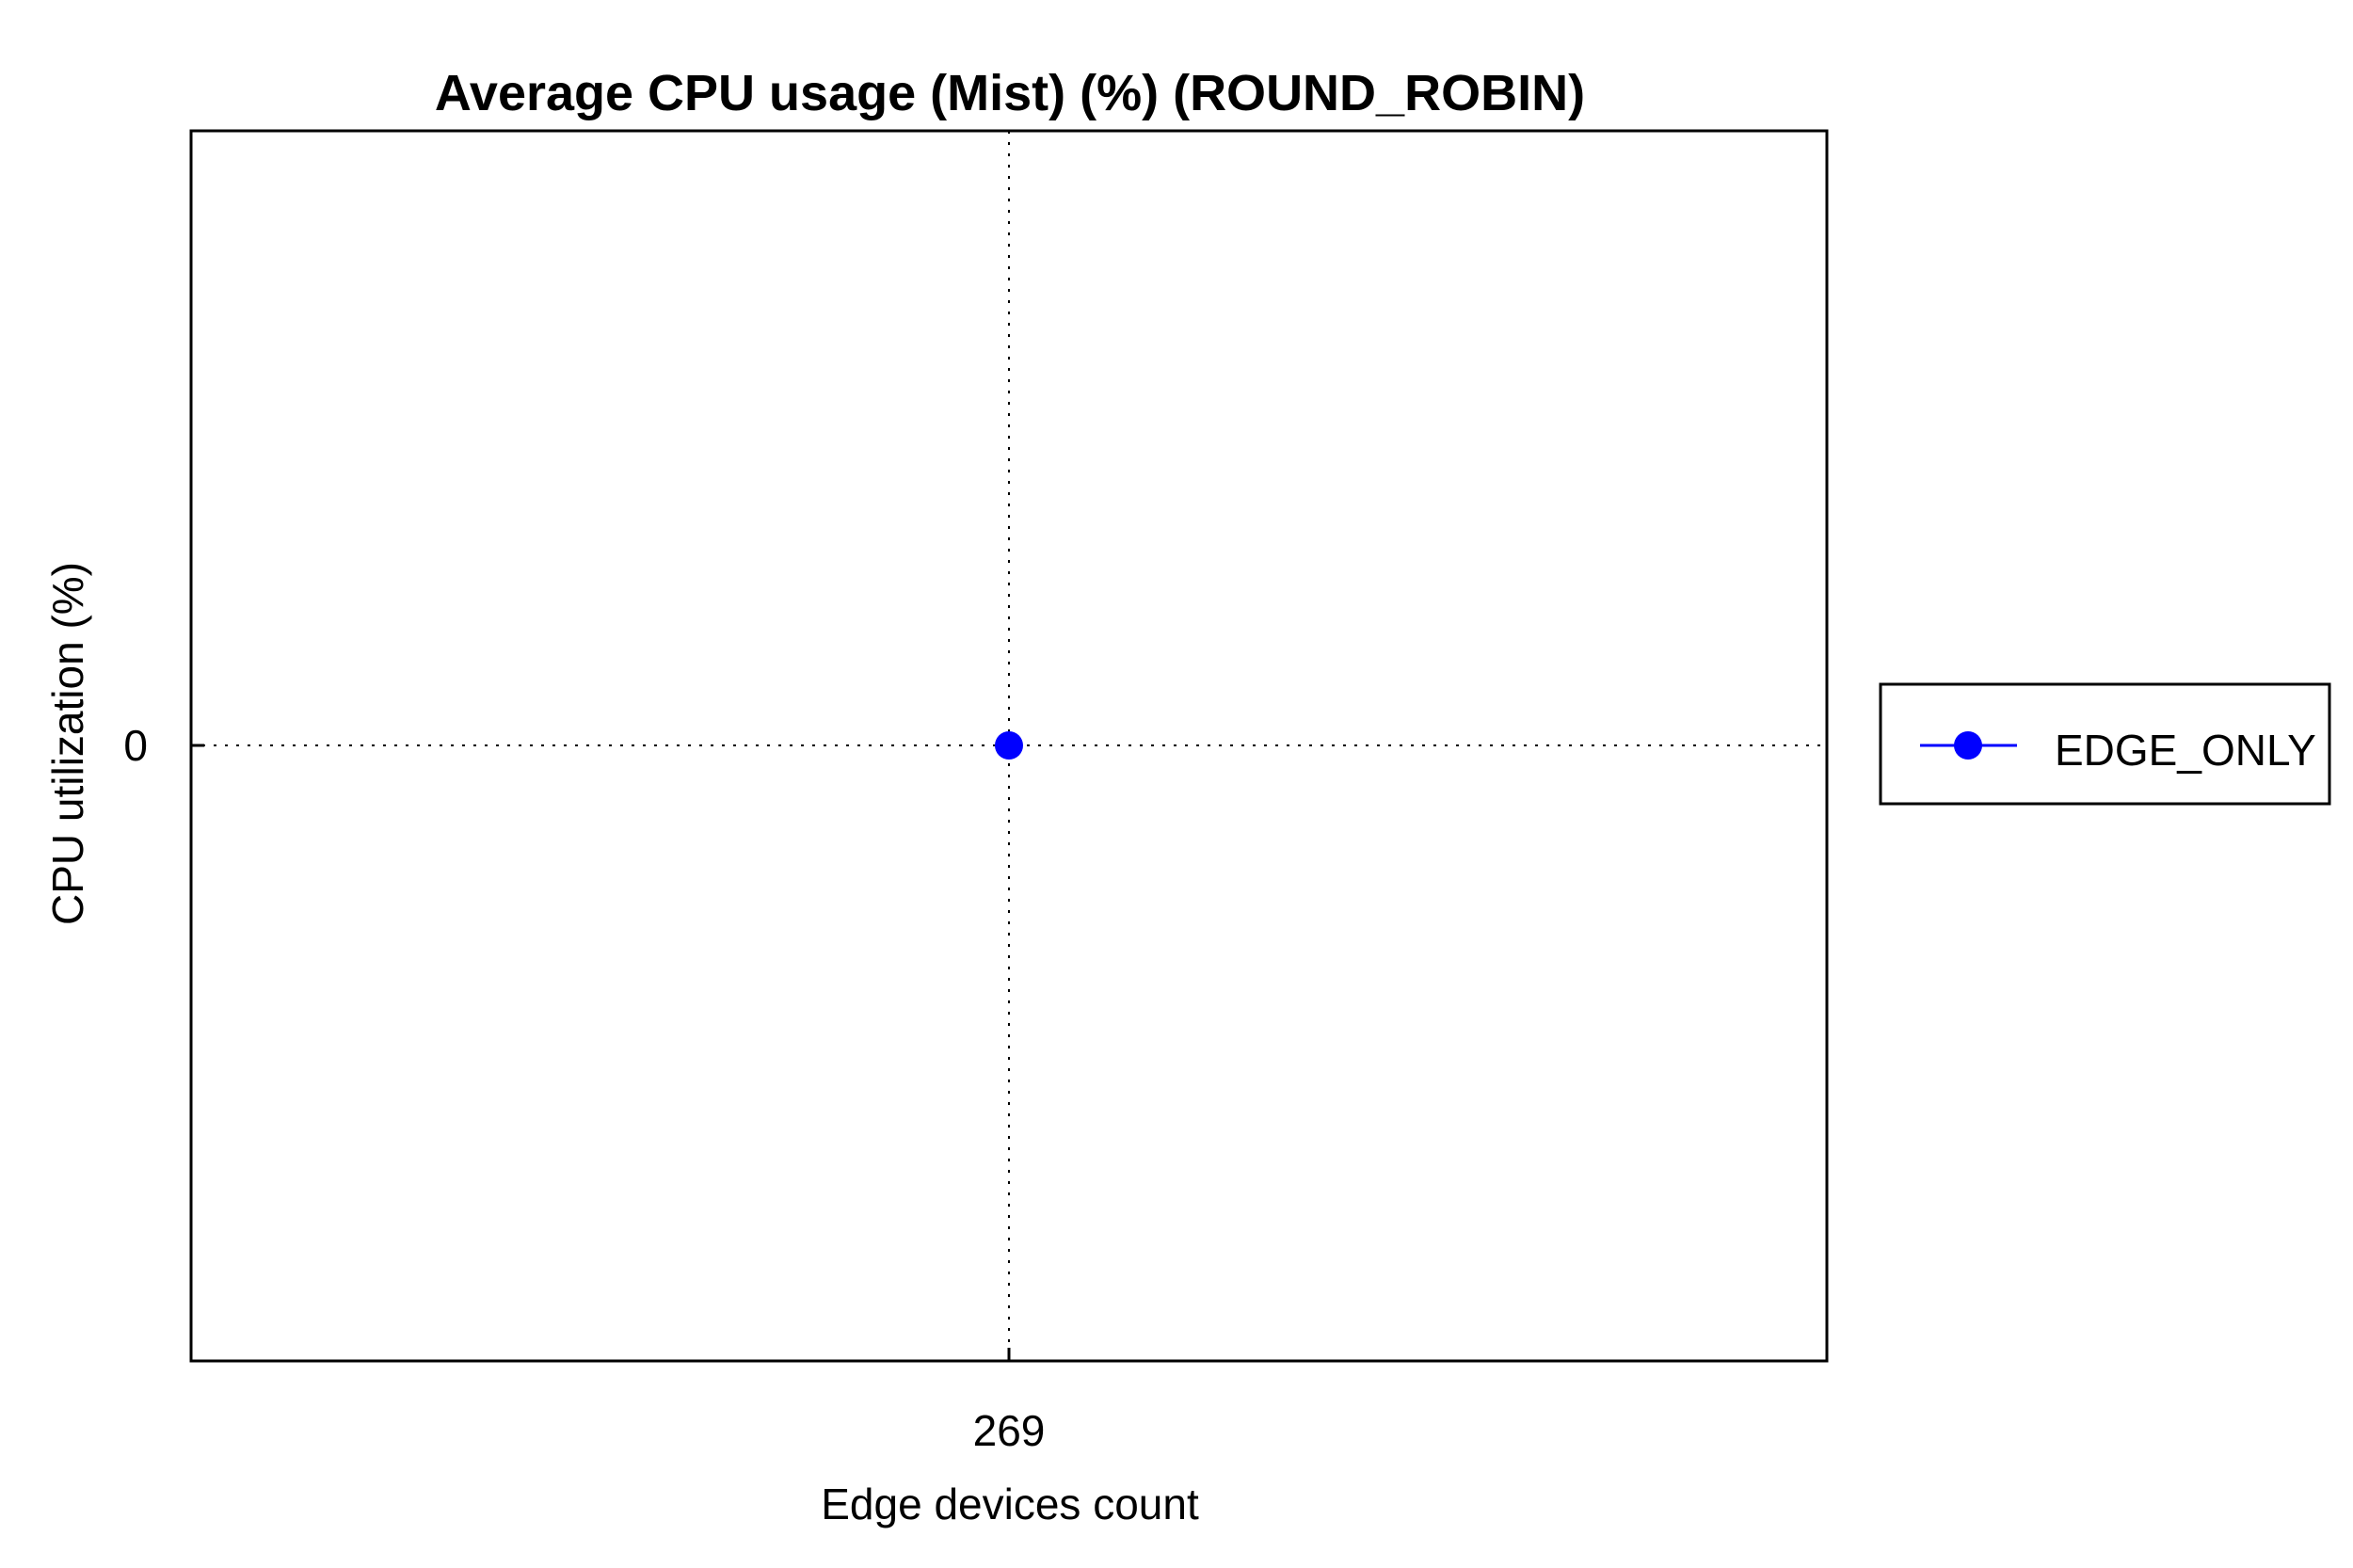  I want to click on series-layer, so click(1009, 745).